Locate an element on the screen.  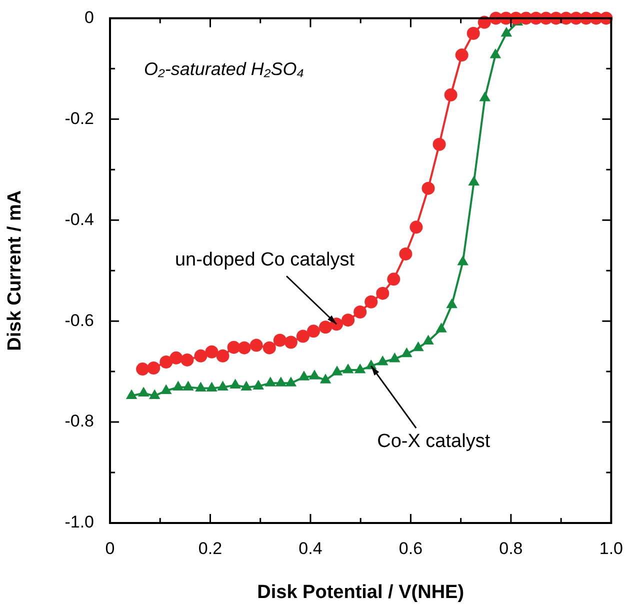
y-tick-label: -0.8 is located at coordinates (79, 421).